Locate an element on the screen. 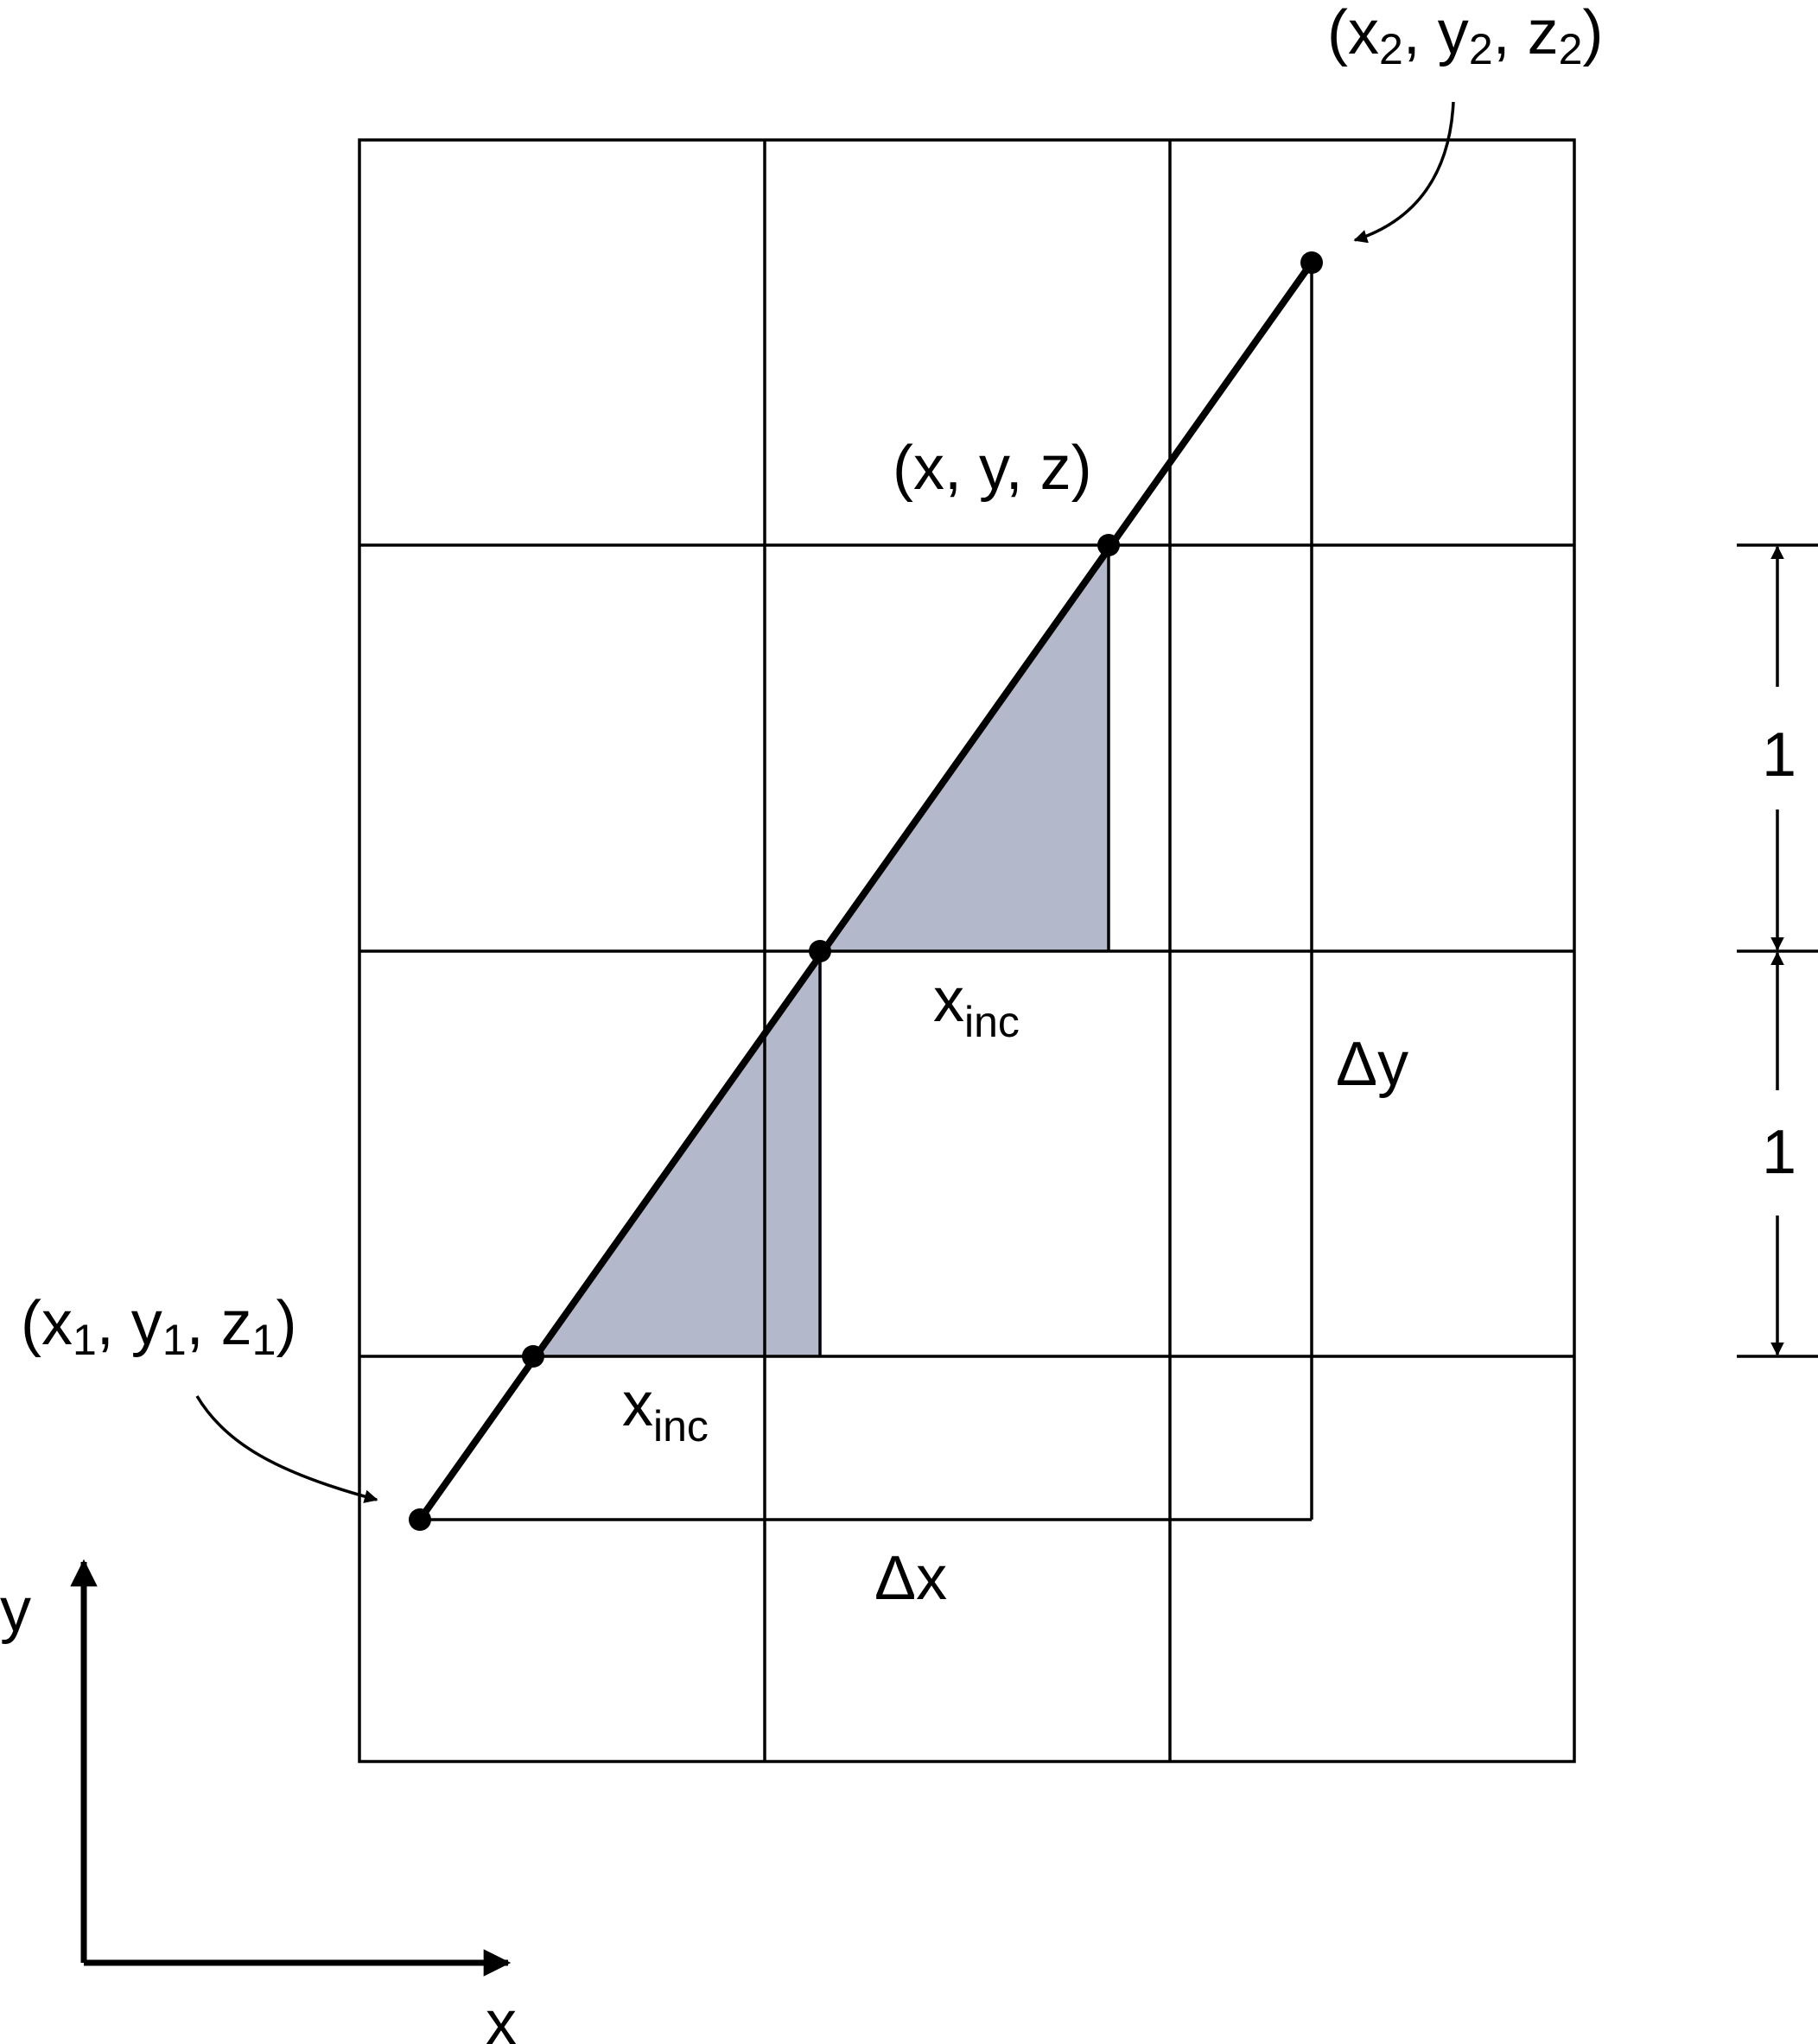 This screenshot has height=2044, width=1818. mid-point-label: (x, y, z) is located at coordinates (992, 468).